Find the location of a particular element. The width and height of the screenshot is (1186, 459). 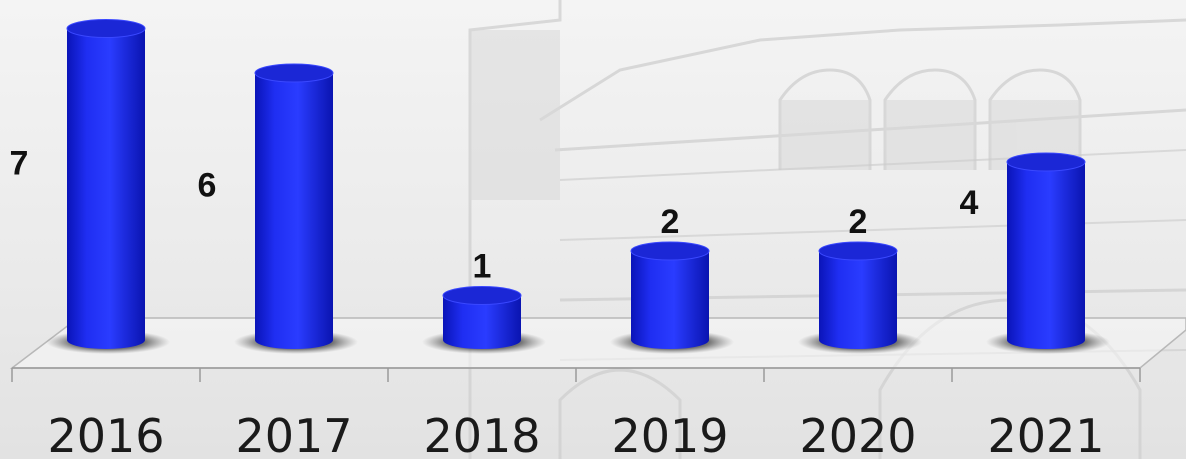

bar-2020 is located at coordinates (858, 295).